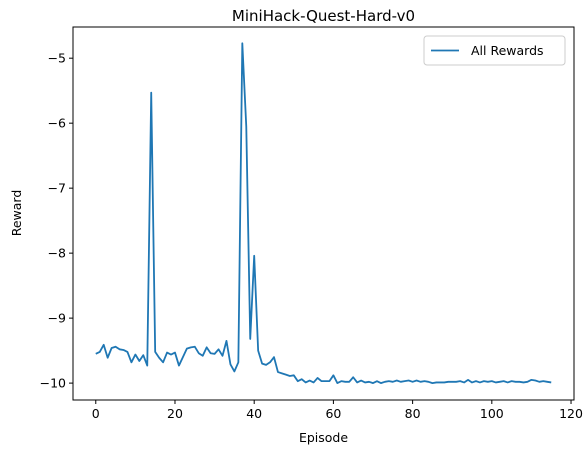 The height and width of the screenshot is (455, 584). I want to click on legend-box, so click(494, 50).